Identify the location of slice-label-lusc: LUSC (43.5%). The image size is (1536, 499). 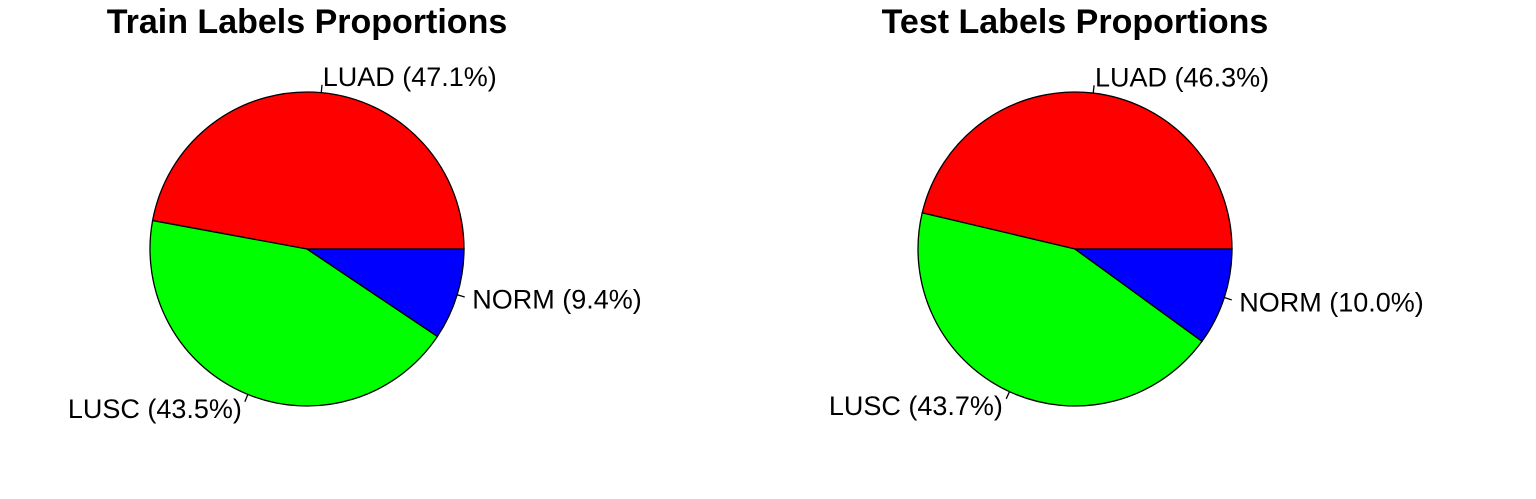
(155, 409).